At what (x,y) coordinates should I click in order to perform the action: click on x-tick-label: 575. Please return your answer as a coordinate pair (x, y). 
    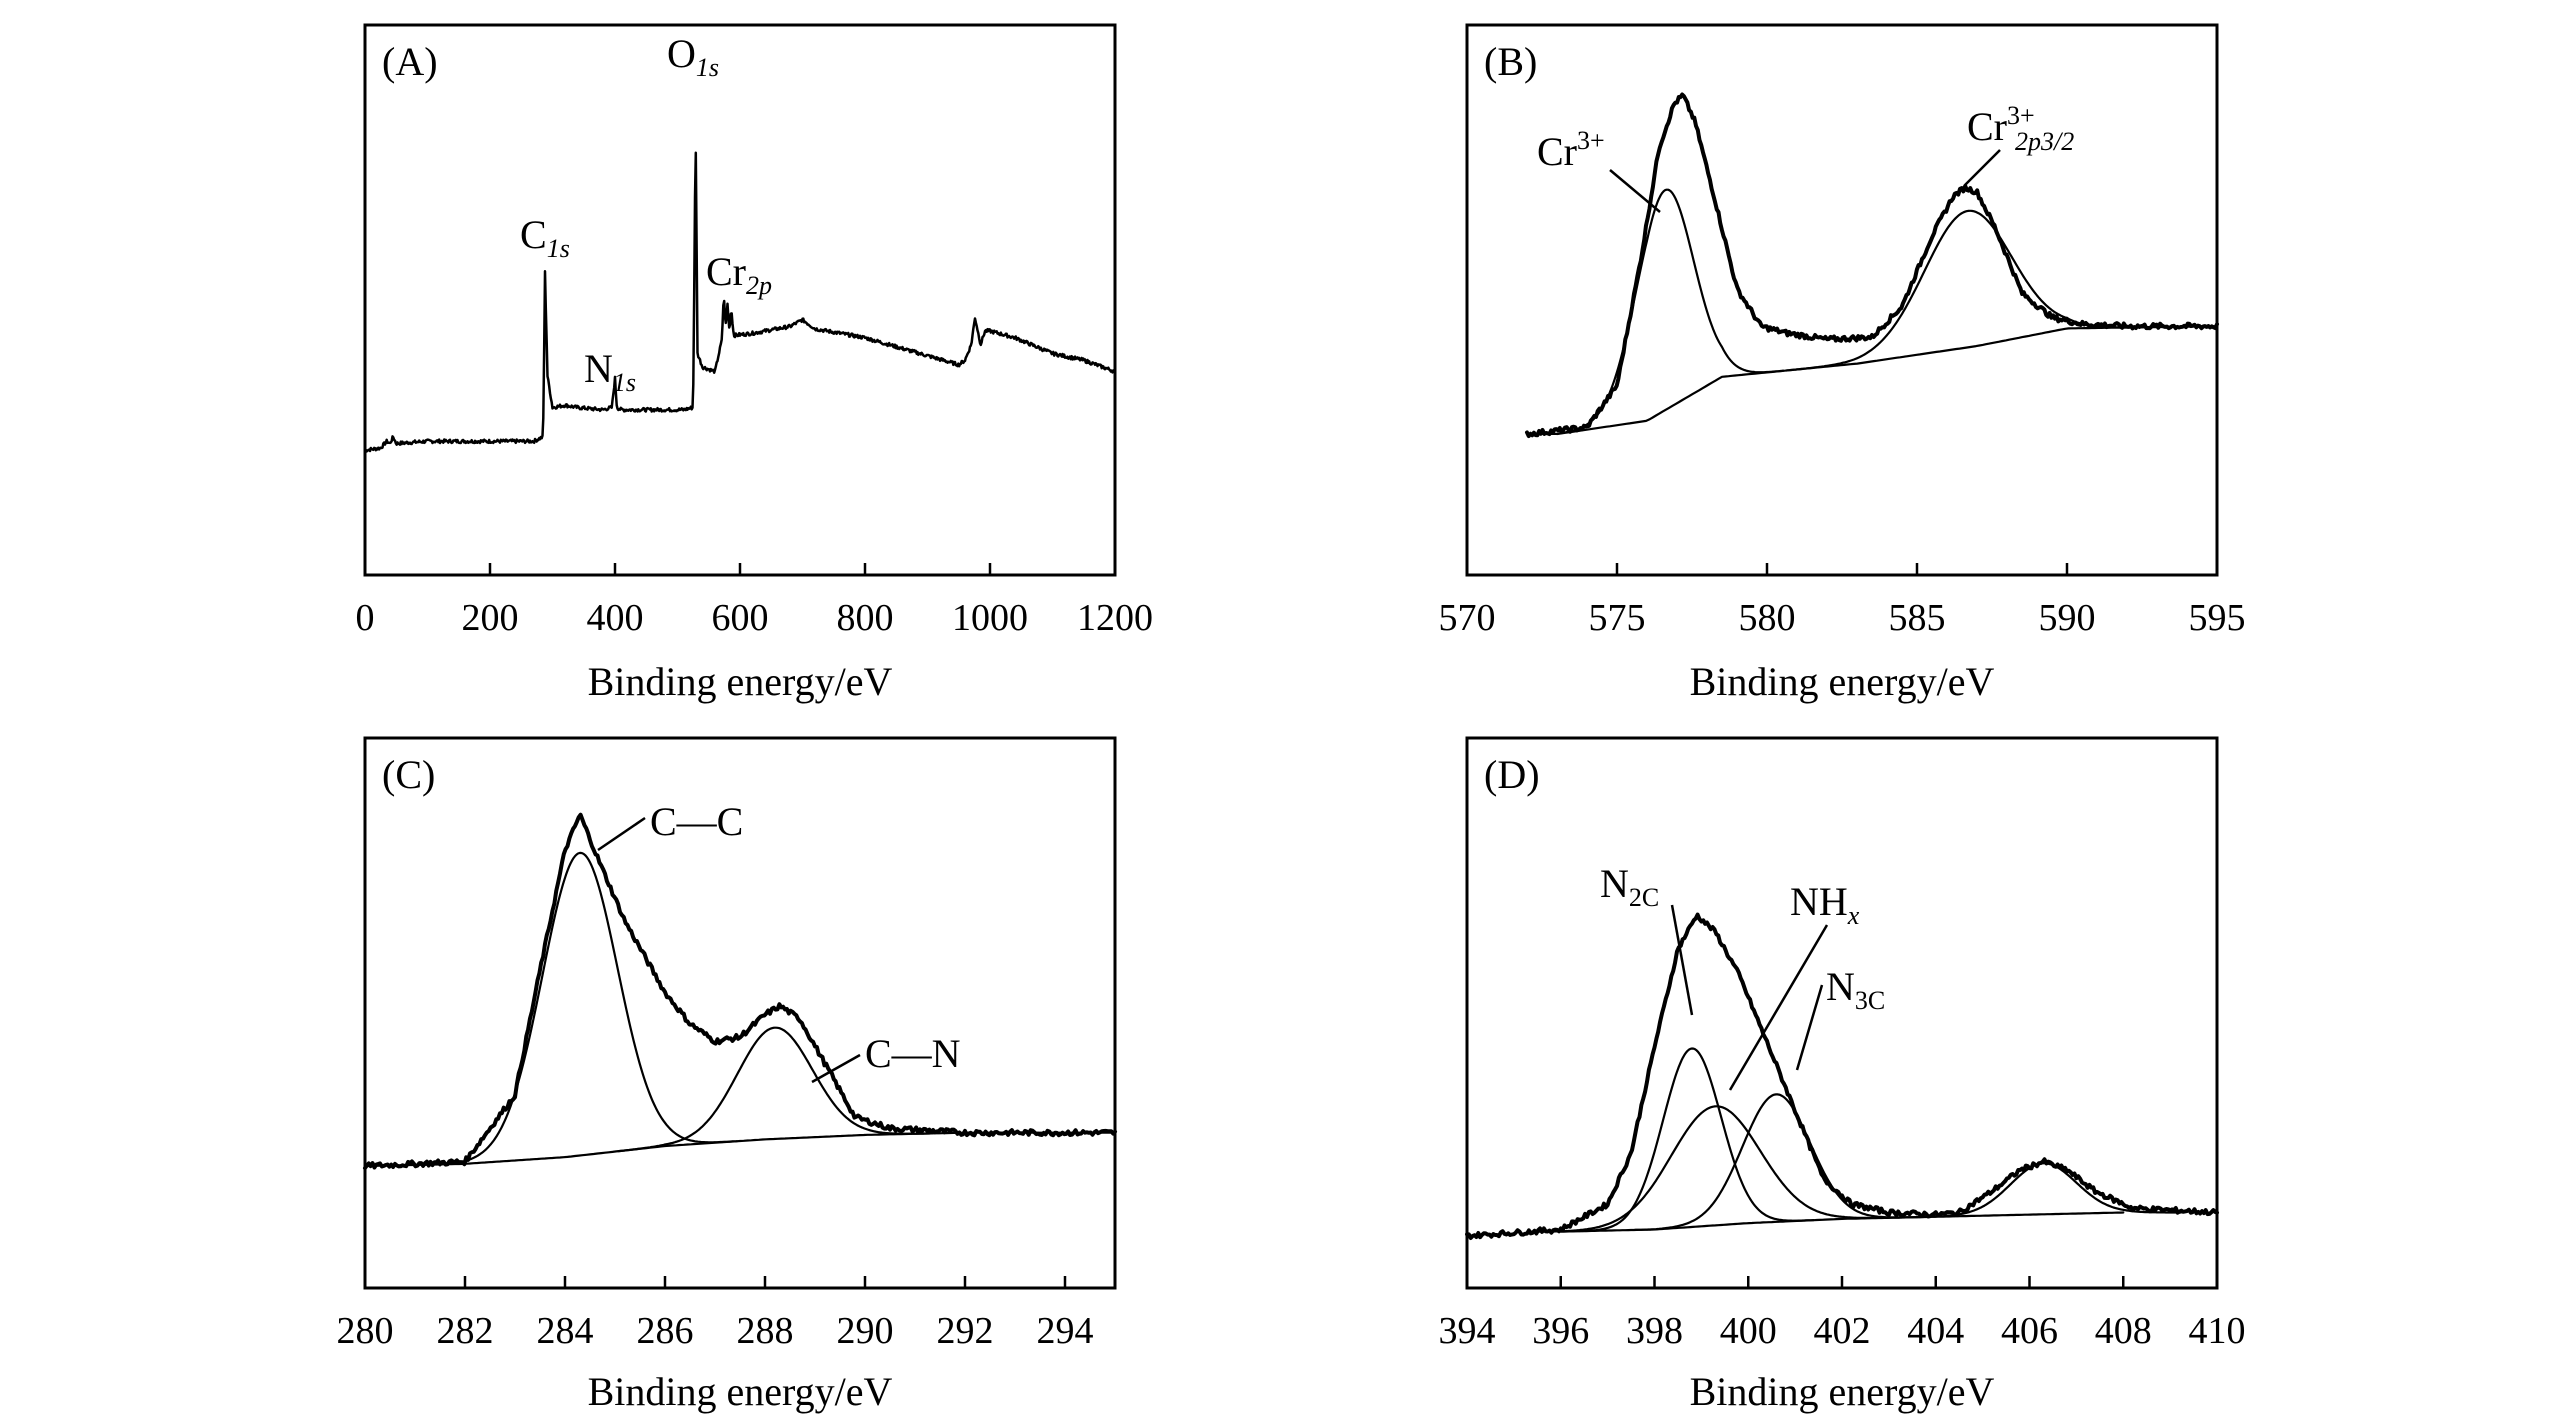
    Looking at the image, I should click on (1617, 618).